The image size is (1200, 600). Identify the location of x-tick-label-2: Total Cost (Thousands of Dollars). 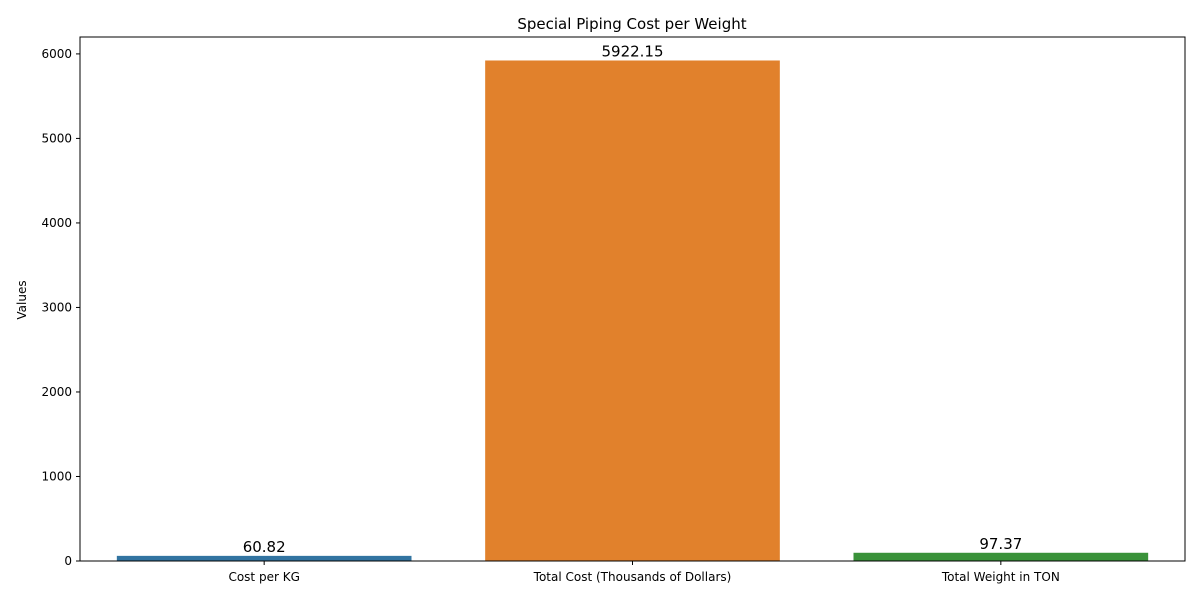
(632, 577).